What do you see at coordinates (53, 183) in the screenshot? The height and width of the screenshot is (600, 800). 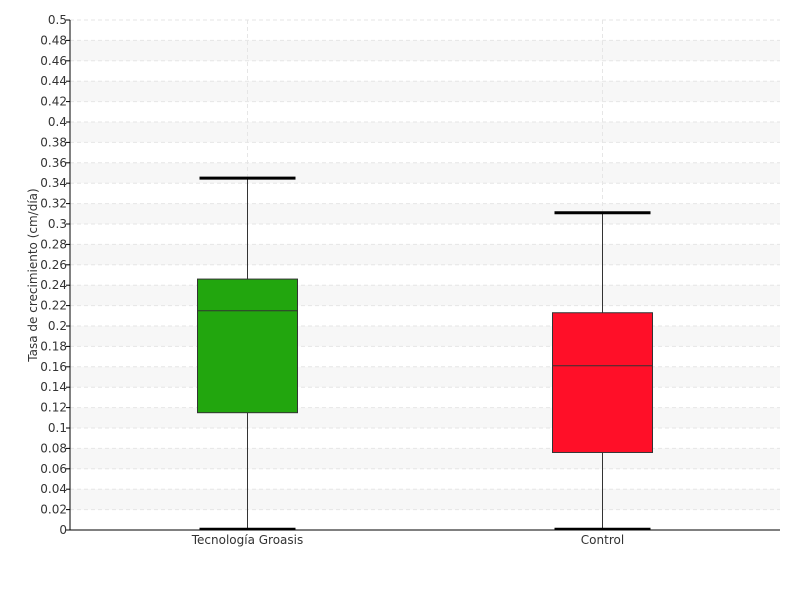 I see `y-tick-label: 0.34` at bounding box center [53, 183].